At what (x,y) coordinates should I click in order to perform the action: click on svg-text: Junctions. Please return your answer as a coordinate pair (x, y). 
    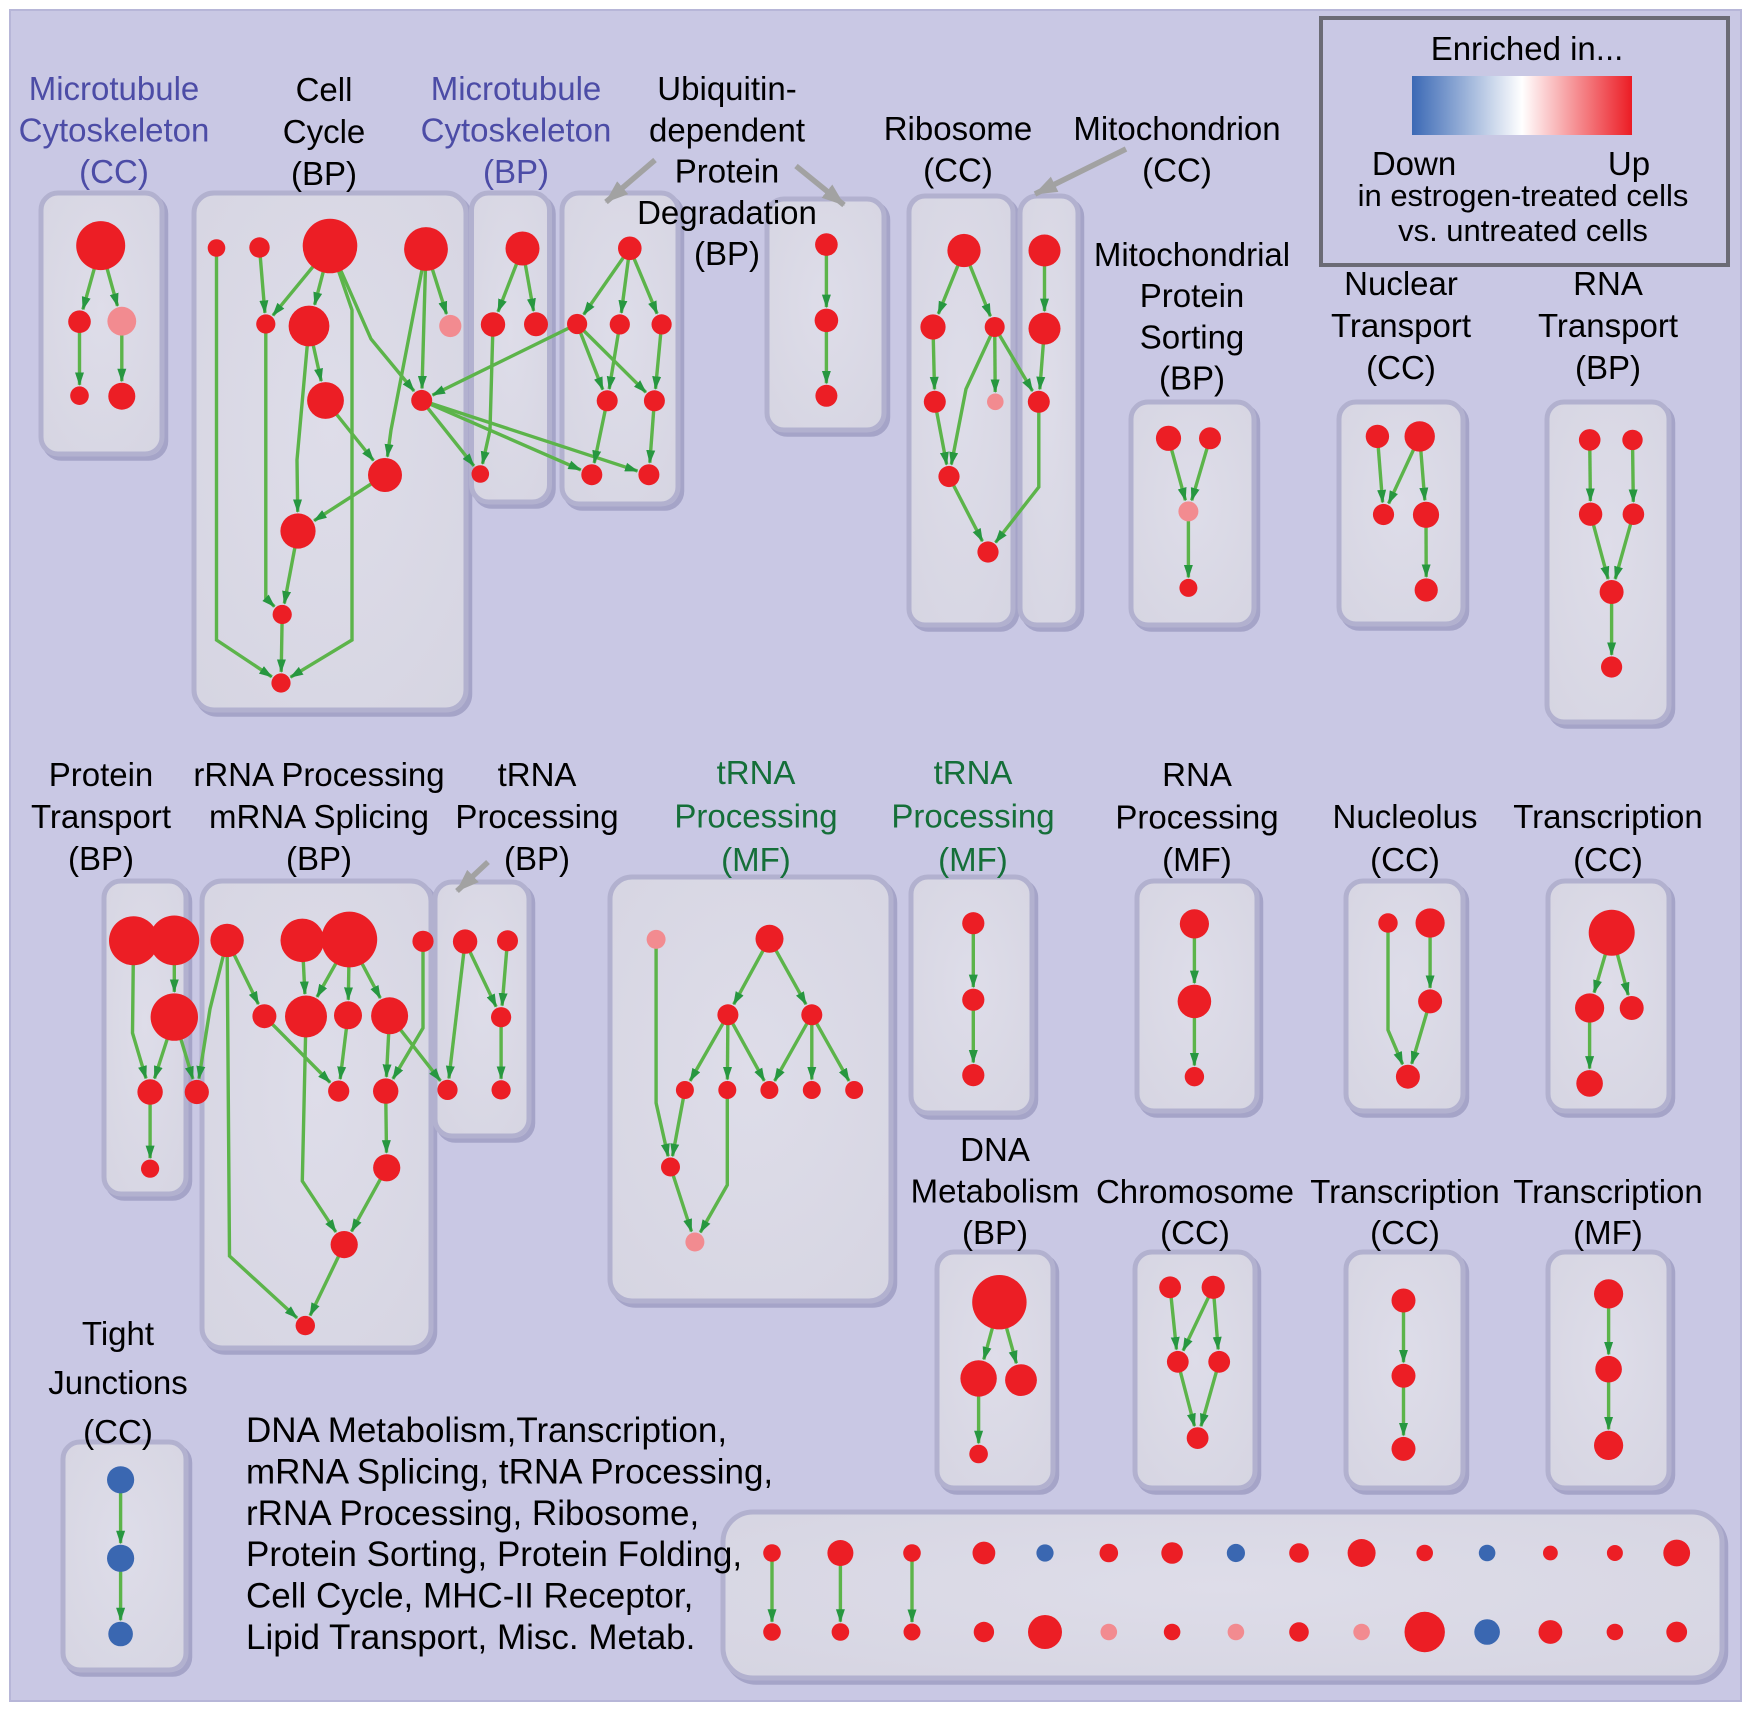
    Looking at the image, I should click on (117, 1382).